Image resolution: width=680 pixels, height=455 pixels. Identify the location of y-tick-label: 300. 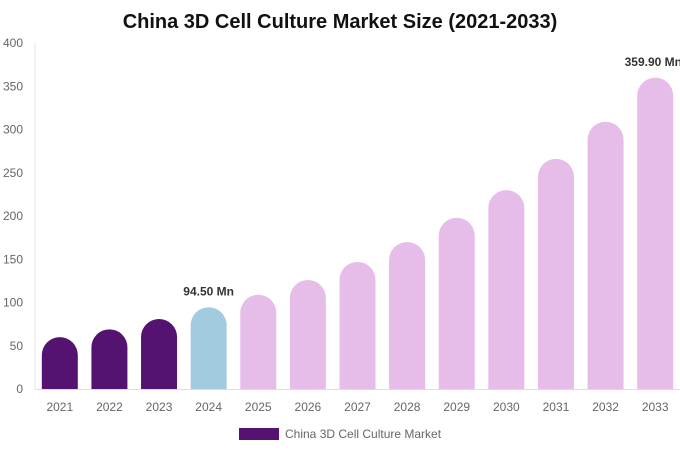
(13, 130).